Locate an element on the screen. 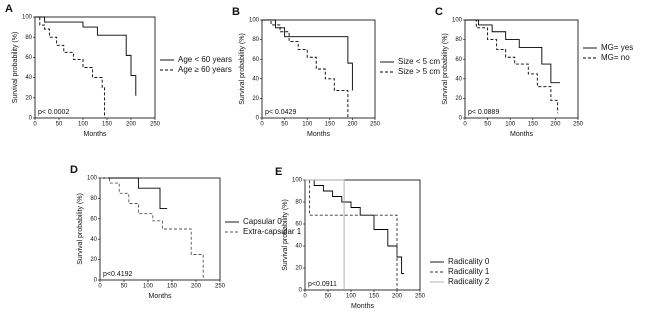 This screenshot has width=650, height=313. legend-label: Size > 5 cm is located at coordinates (419, 71).